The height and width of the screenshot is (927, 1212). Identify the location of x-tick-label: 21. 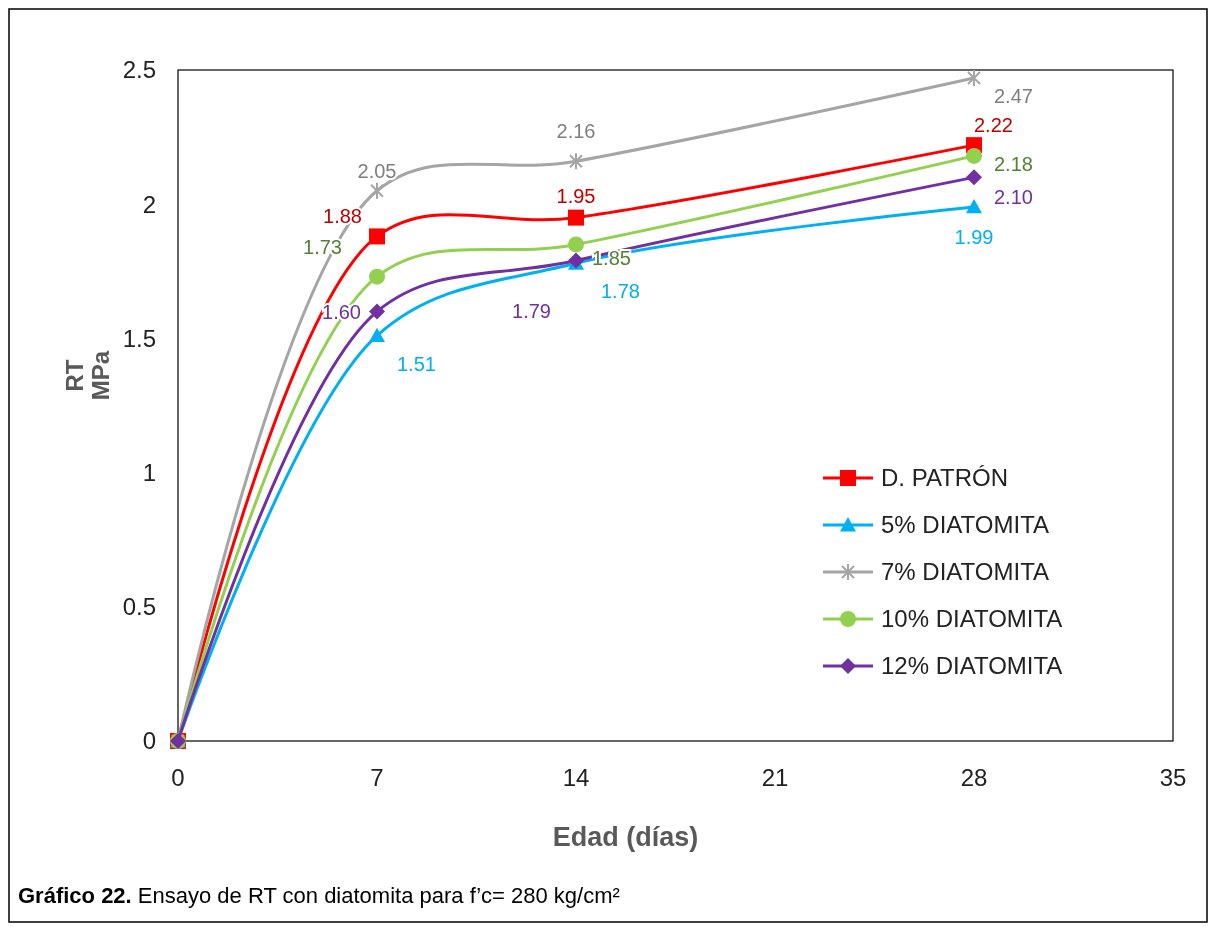
(775, 777).